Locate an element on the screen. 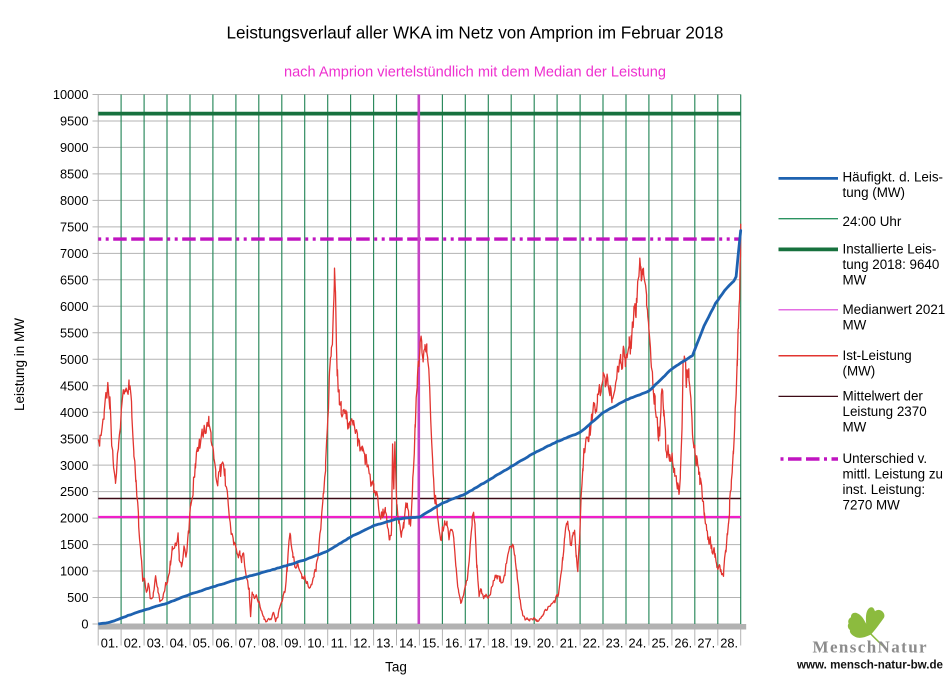  svg-text: 08. is located at coordinates (270, 643).